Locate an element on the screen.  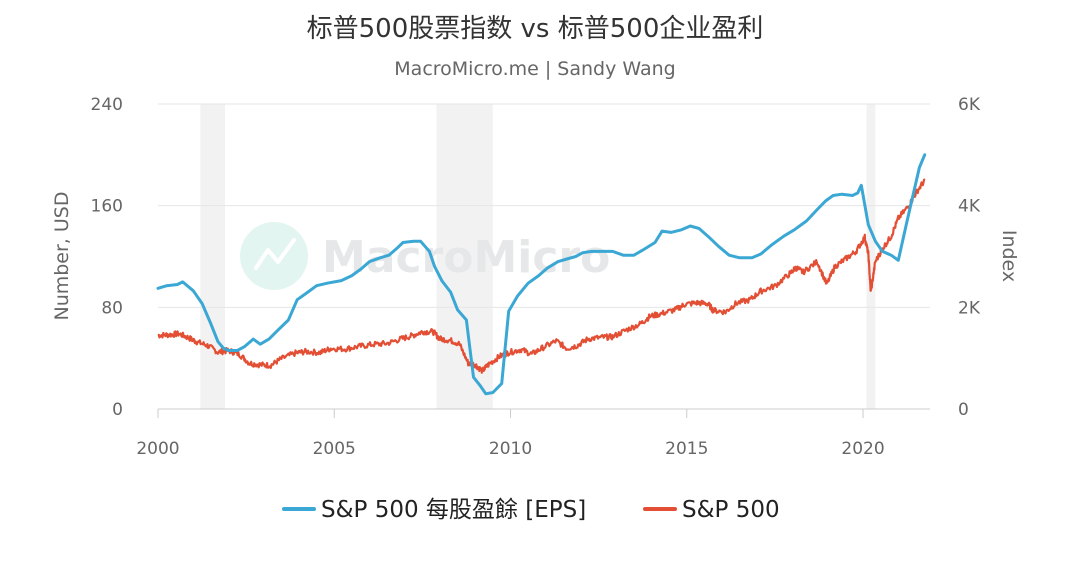
y-left-tick-label: 0 is located at coordinates (117, 410).